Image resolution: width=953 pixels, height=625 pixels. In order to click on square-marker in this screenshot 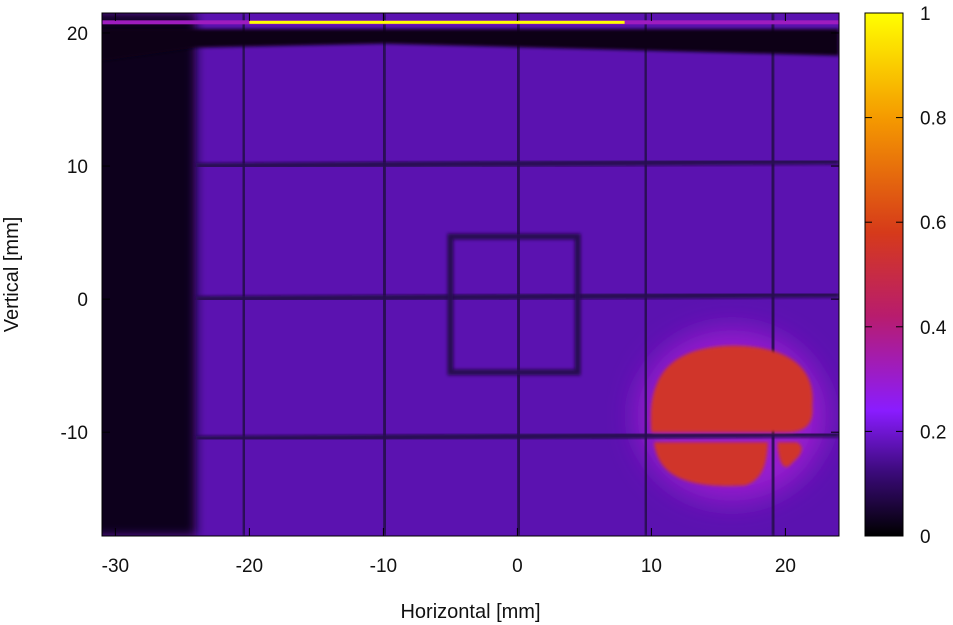, I will do `click(514, 304)`.